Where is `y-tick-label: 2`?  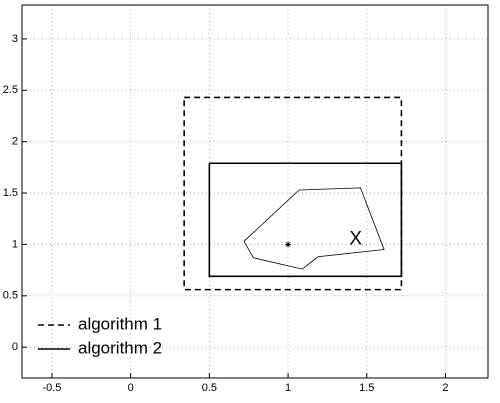 y-tick-label: 2 is located at coordinates (15, 142).